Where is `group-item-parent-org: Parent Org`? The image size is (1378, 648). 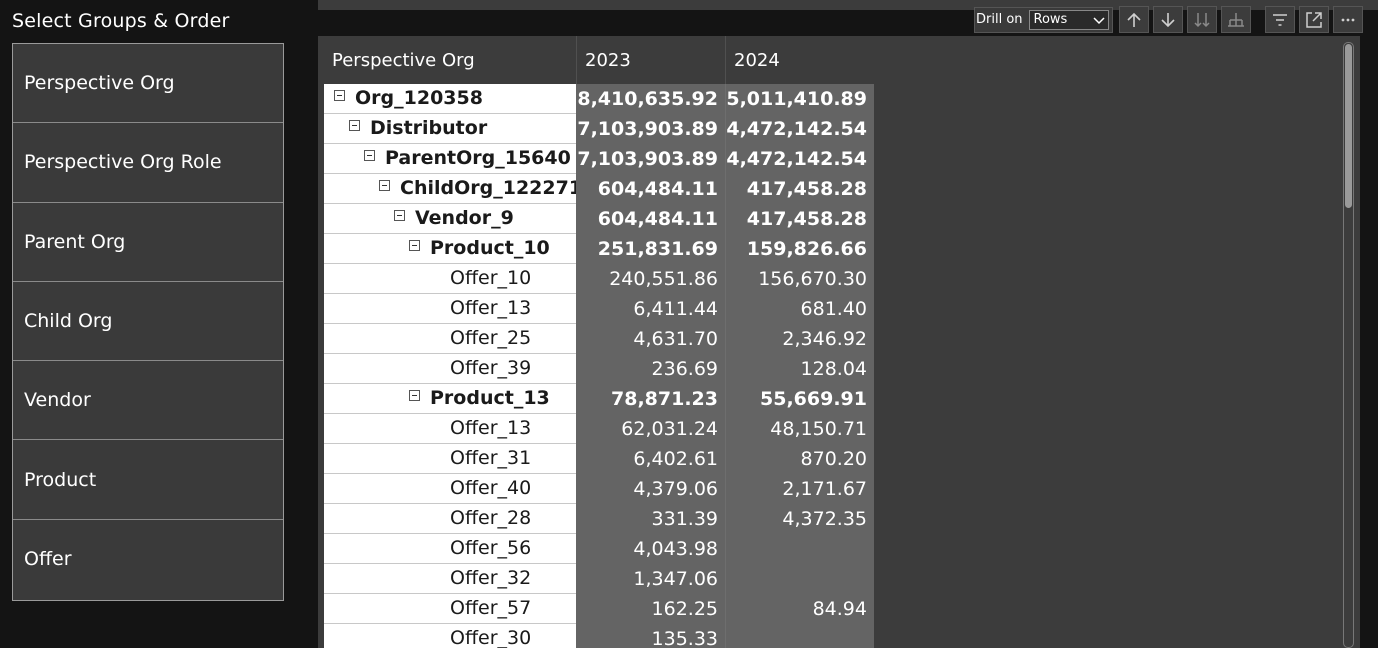 group-item-parent-org: Parent Org is located at coordinates (148, 242).